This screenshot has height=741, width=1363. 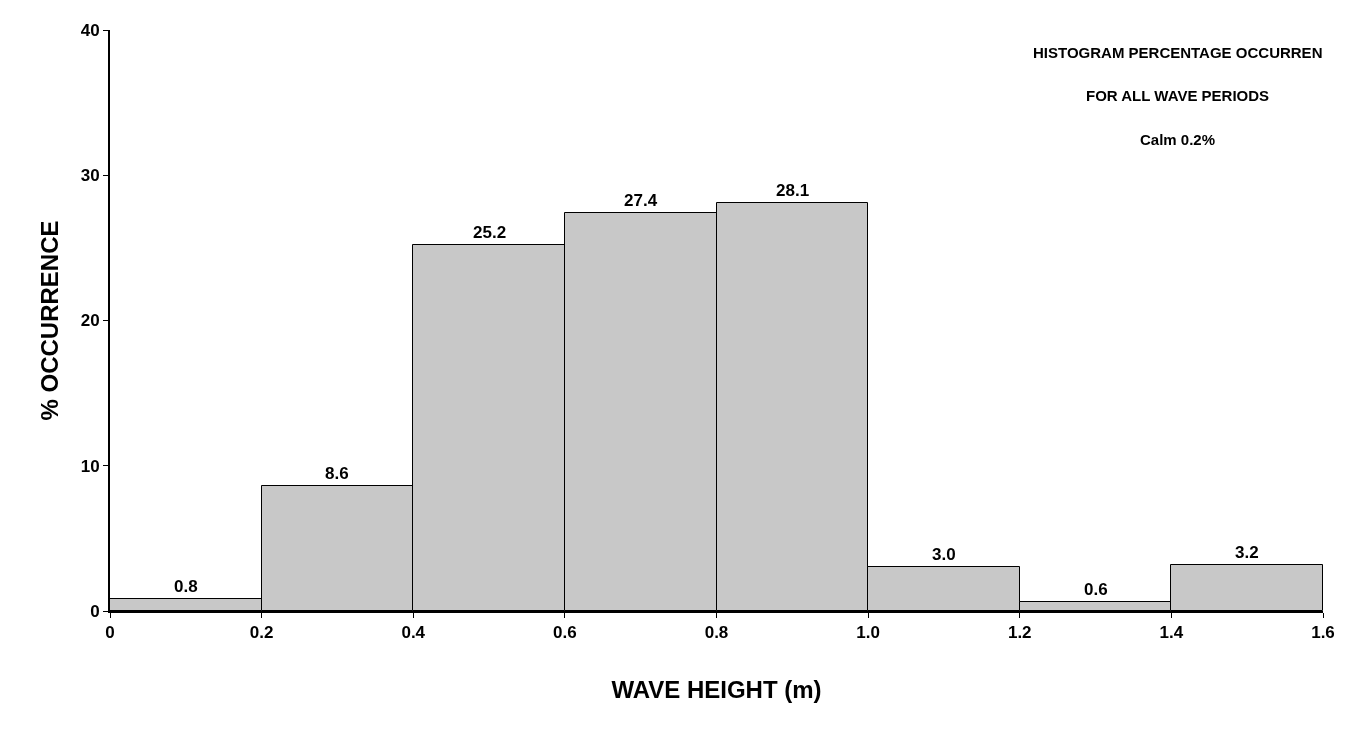 What do you see at coordinates (944, 554) in the screenshot?
I see `data-label: 3.0` at bounding box center [944, 554].